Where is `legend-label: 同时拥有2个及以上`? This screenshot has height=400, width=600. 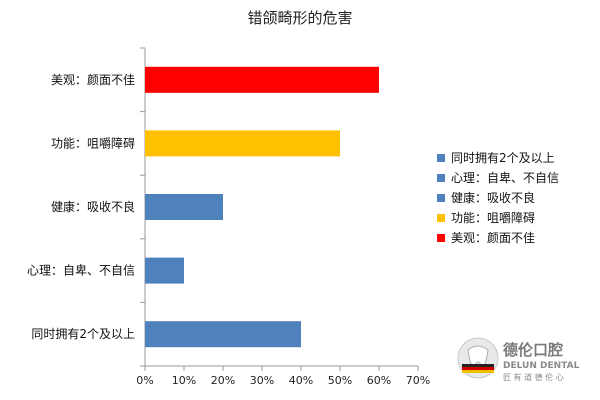
legend-label: 同时拥有2个及以上 is located at coordinates (503, 158).